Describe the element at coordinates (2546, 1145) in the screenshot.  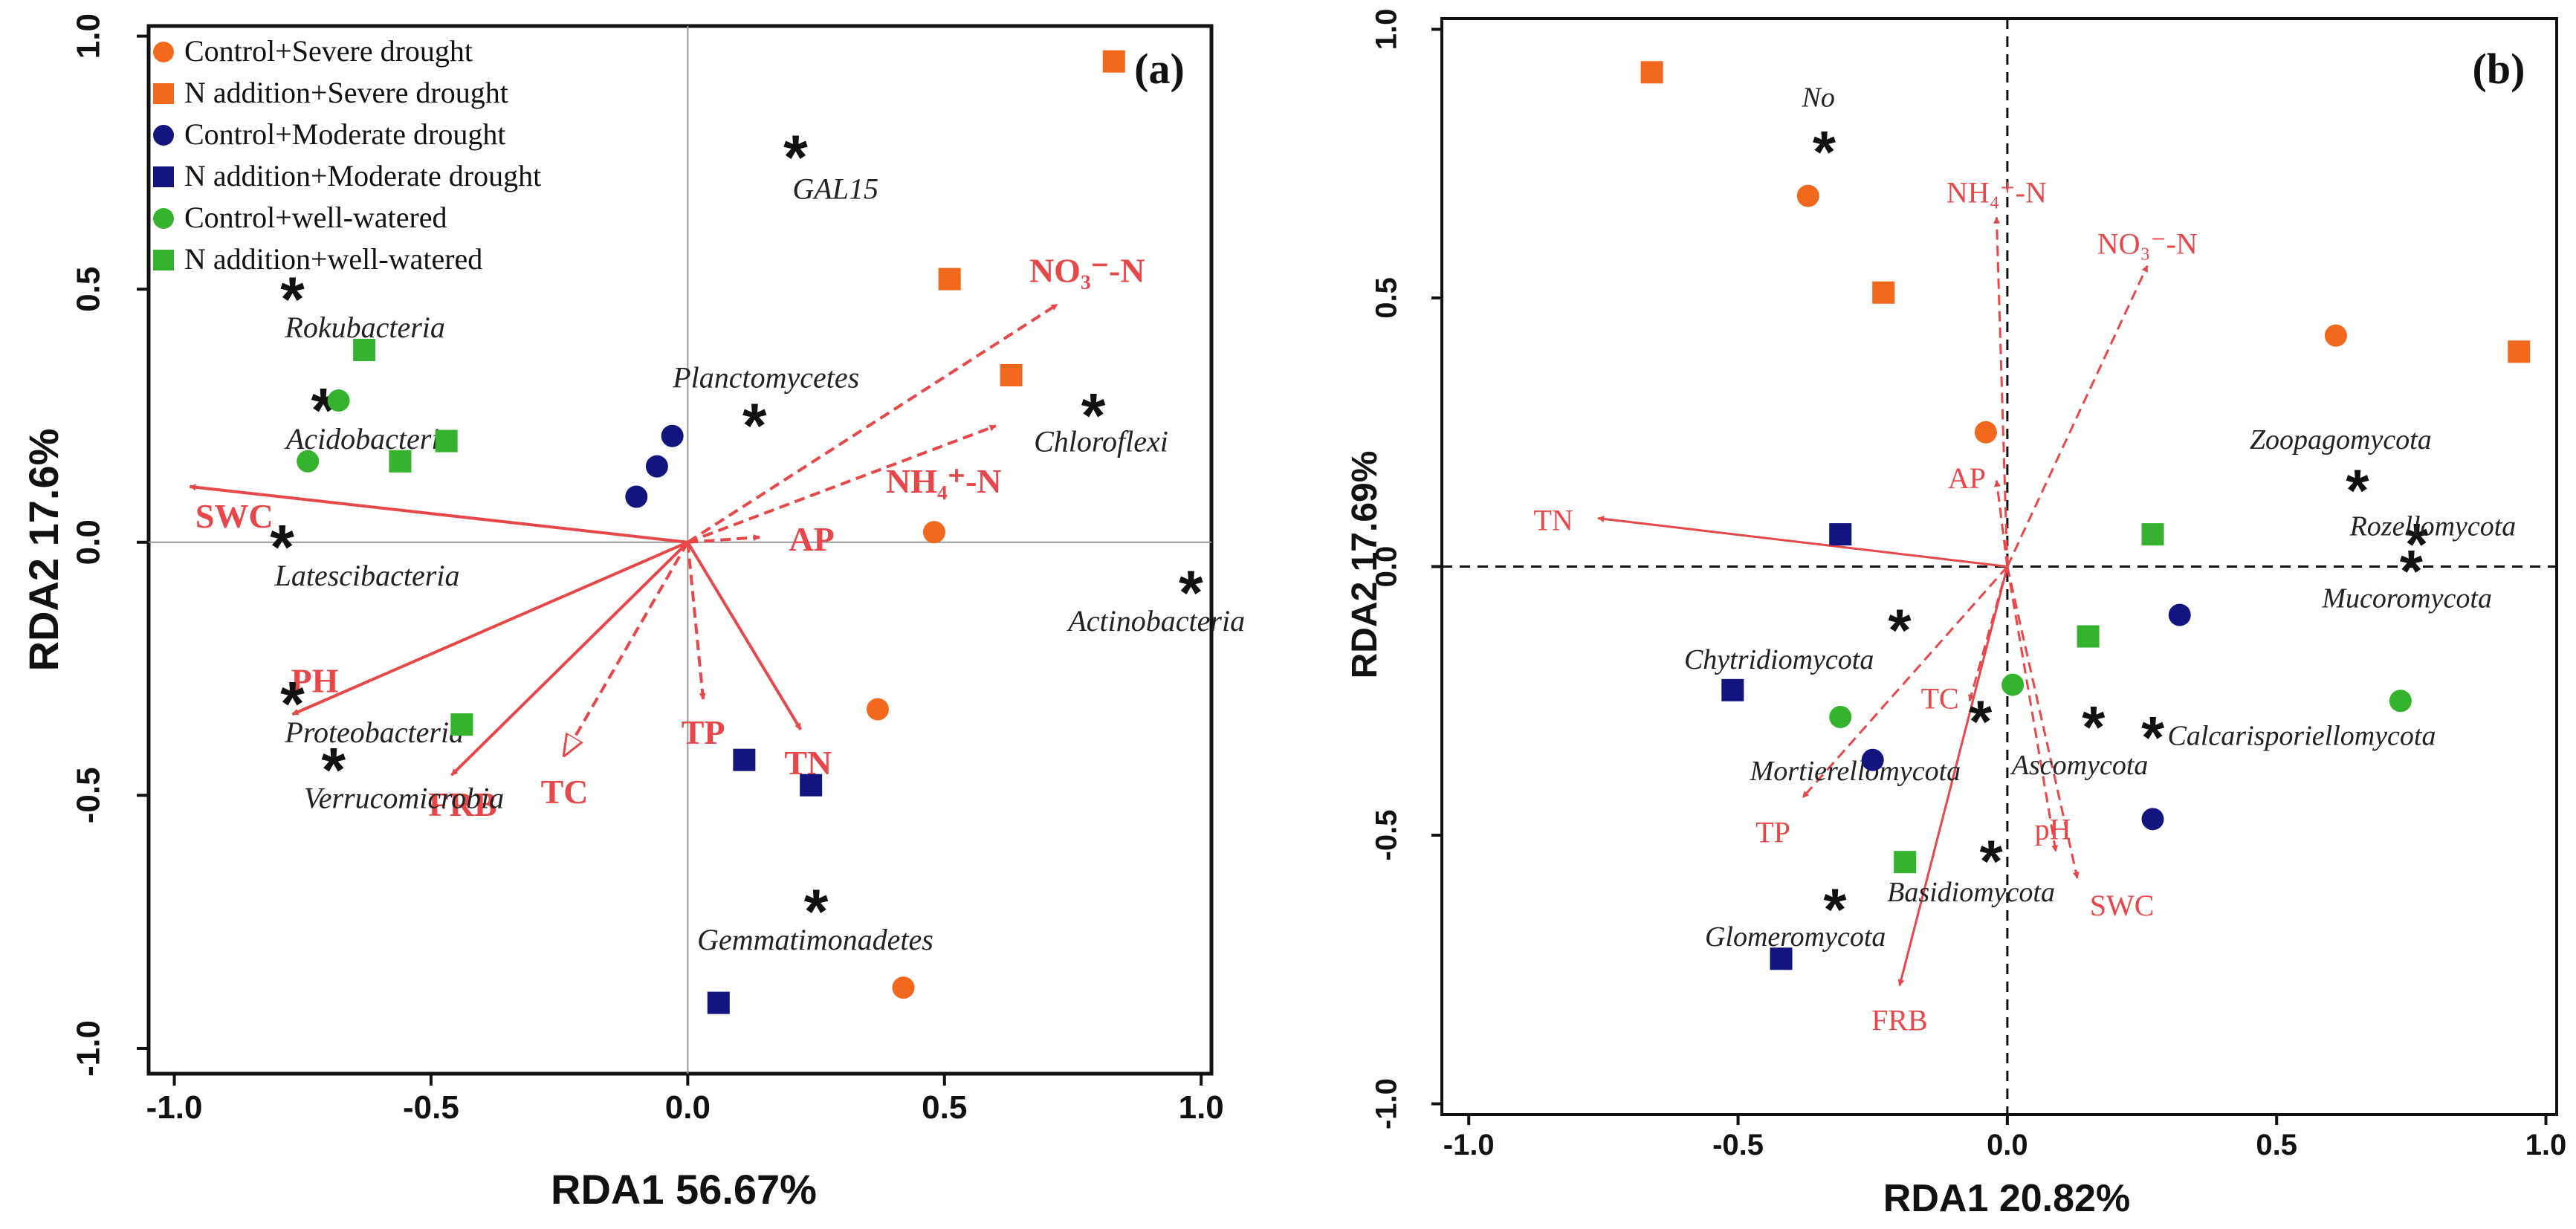
I see `panel-b-x-tick-label: 1.0` at that location.